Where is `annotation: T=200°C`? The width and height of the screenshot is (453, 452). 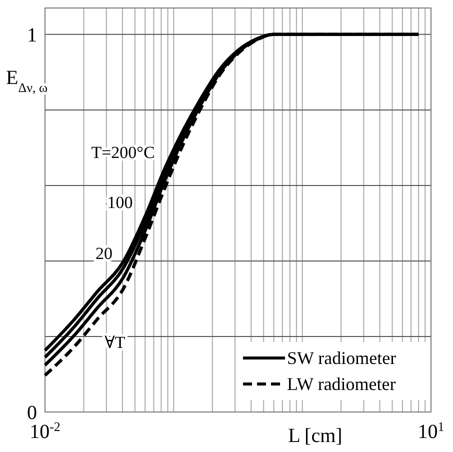 annotation: T=200°C is located at coordinates (123, 152).